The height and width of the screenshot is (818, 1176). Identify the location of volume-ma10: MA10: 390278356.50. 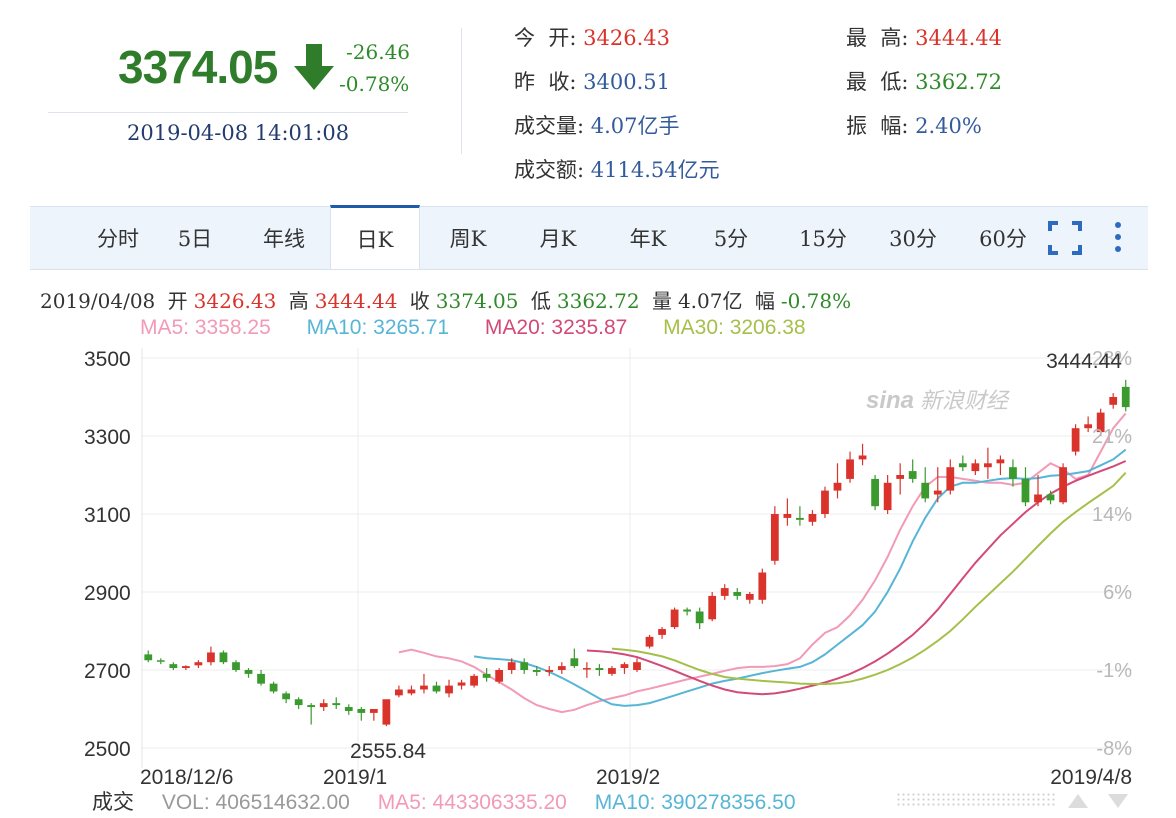
(695, 802).